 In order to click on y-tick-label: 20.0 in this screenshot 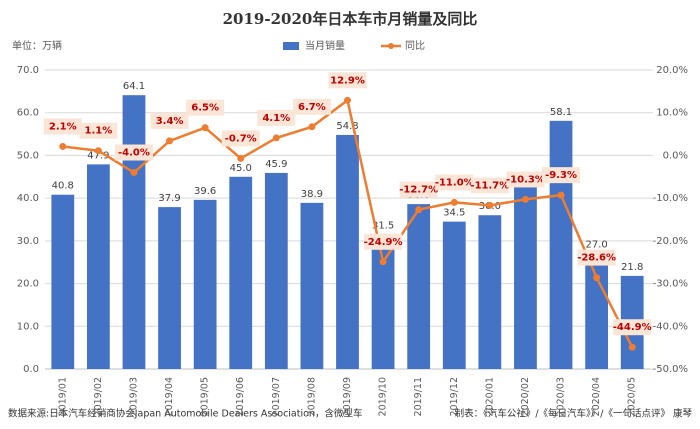, I will do `click(28, 284)`.